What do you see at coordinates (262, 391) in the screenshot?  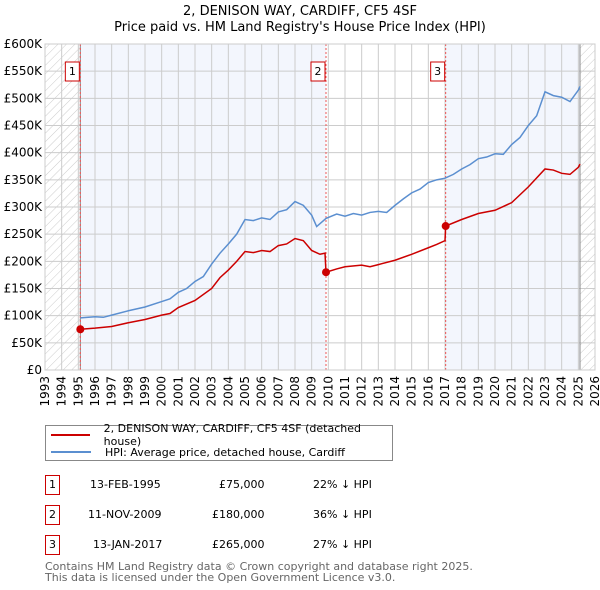 I see `x-tick-label: 2006` at bounding box center [262, 391].